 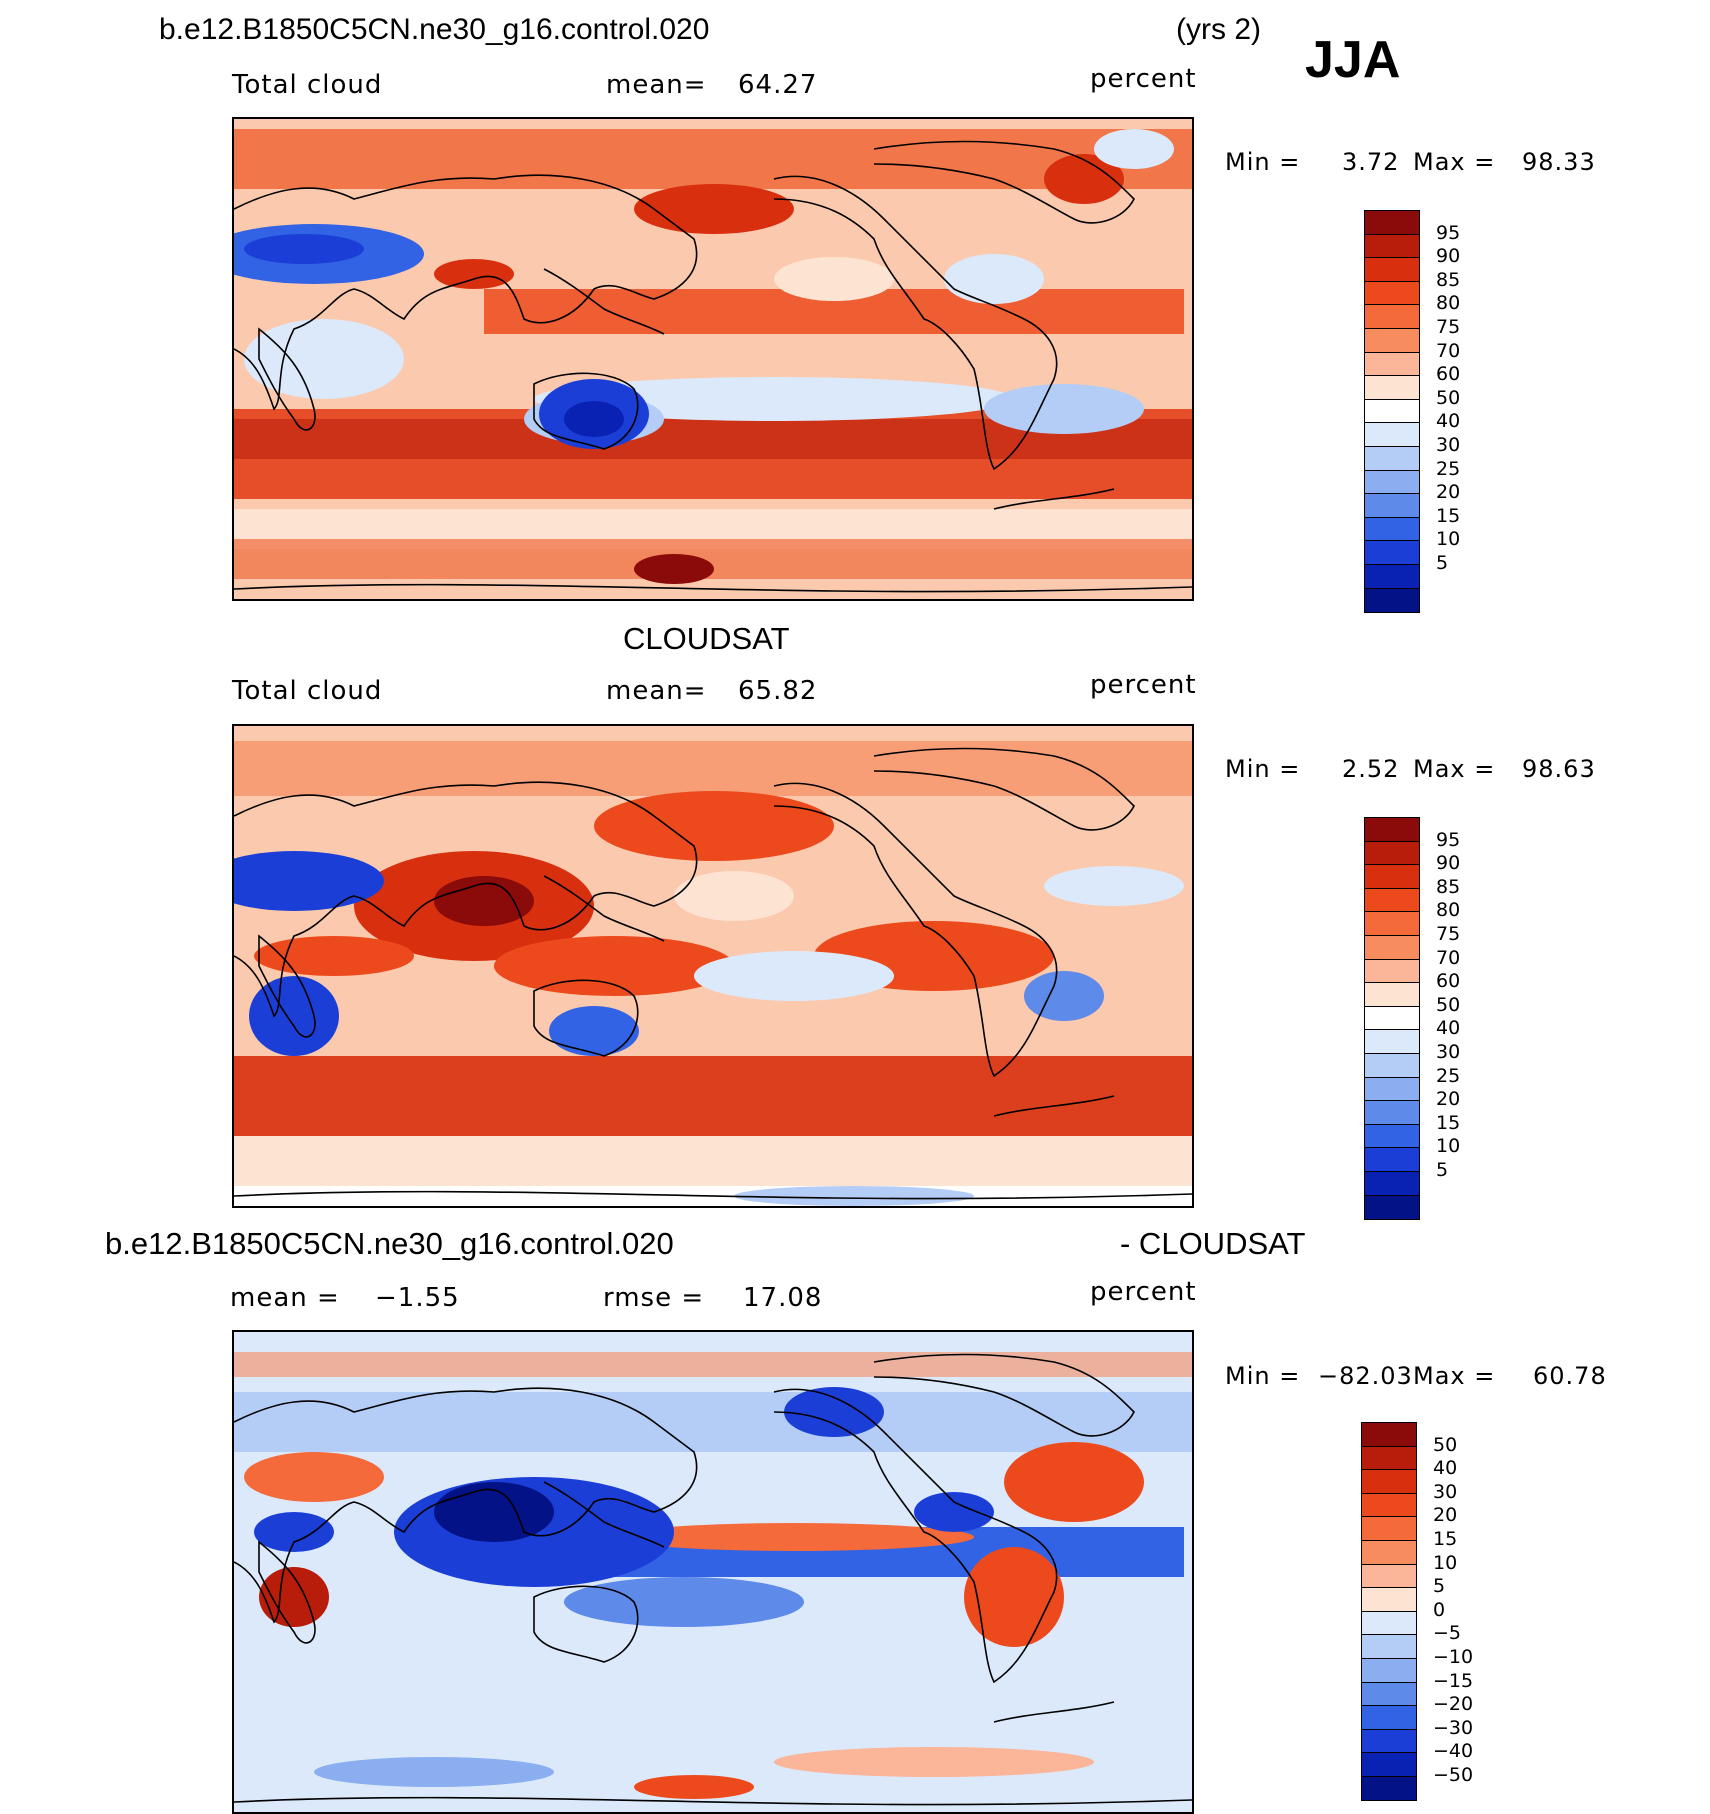 I want to click on case-title: b.e12.B1850C5CN.ne30_g16.control.020, so click(x=434, y=29).